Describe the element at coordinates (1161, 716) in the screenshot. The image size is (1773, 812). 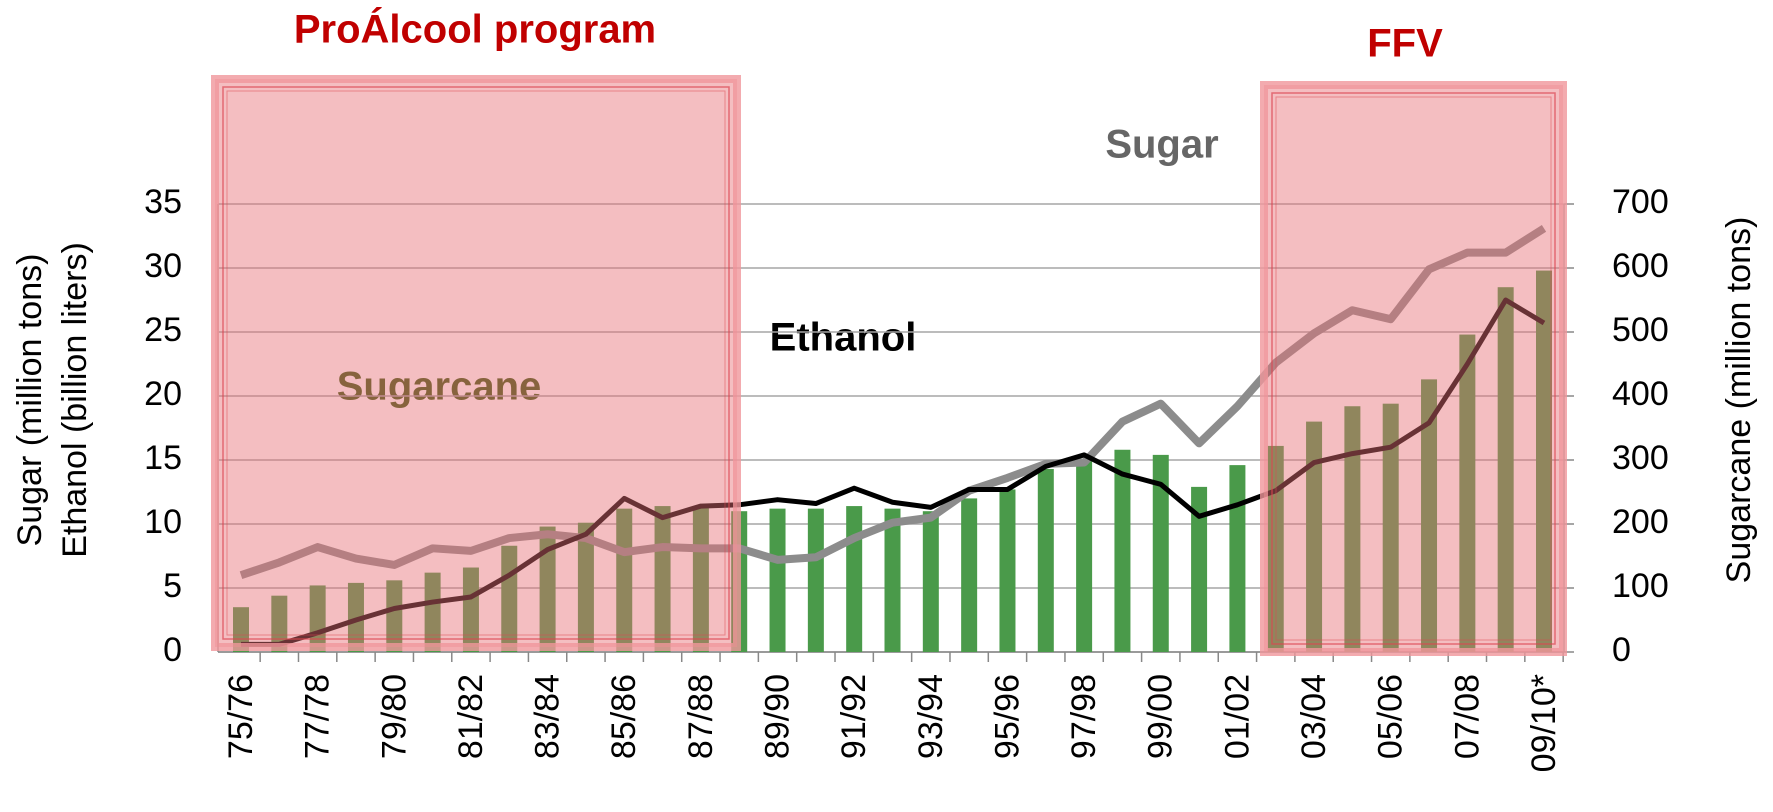
I see `x-tick-label: 99/00` at that location.